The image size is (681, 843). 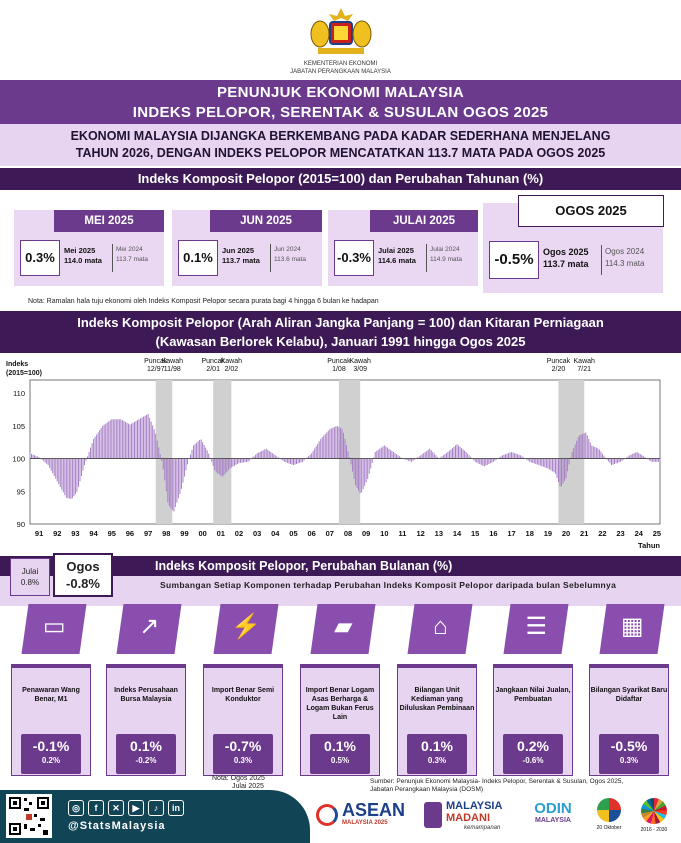 I want to click on section3-band, so click(x=340, y=566).